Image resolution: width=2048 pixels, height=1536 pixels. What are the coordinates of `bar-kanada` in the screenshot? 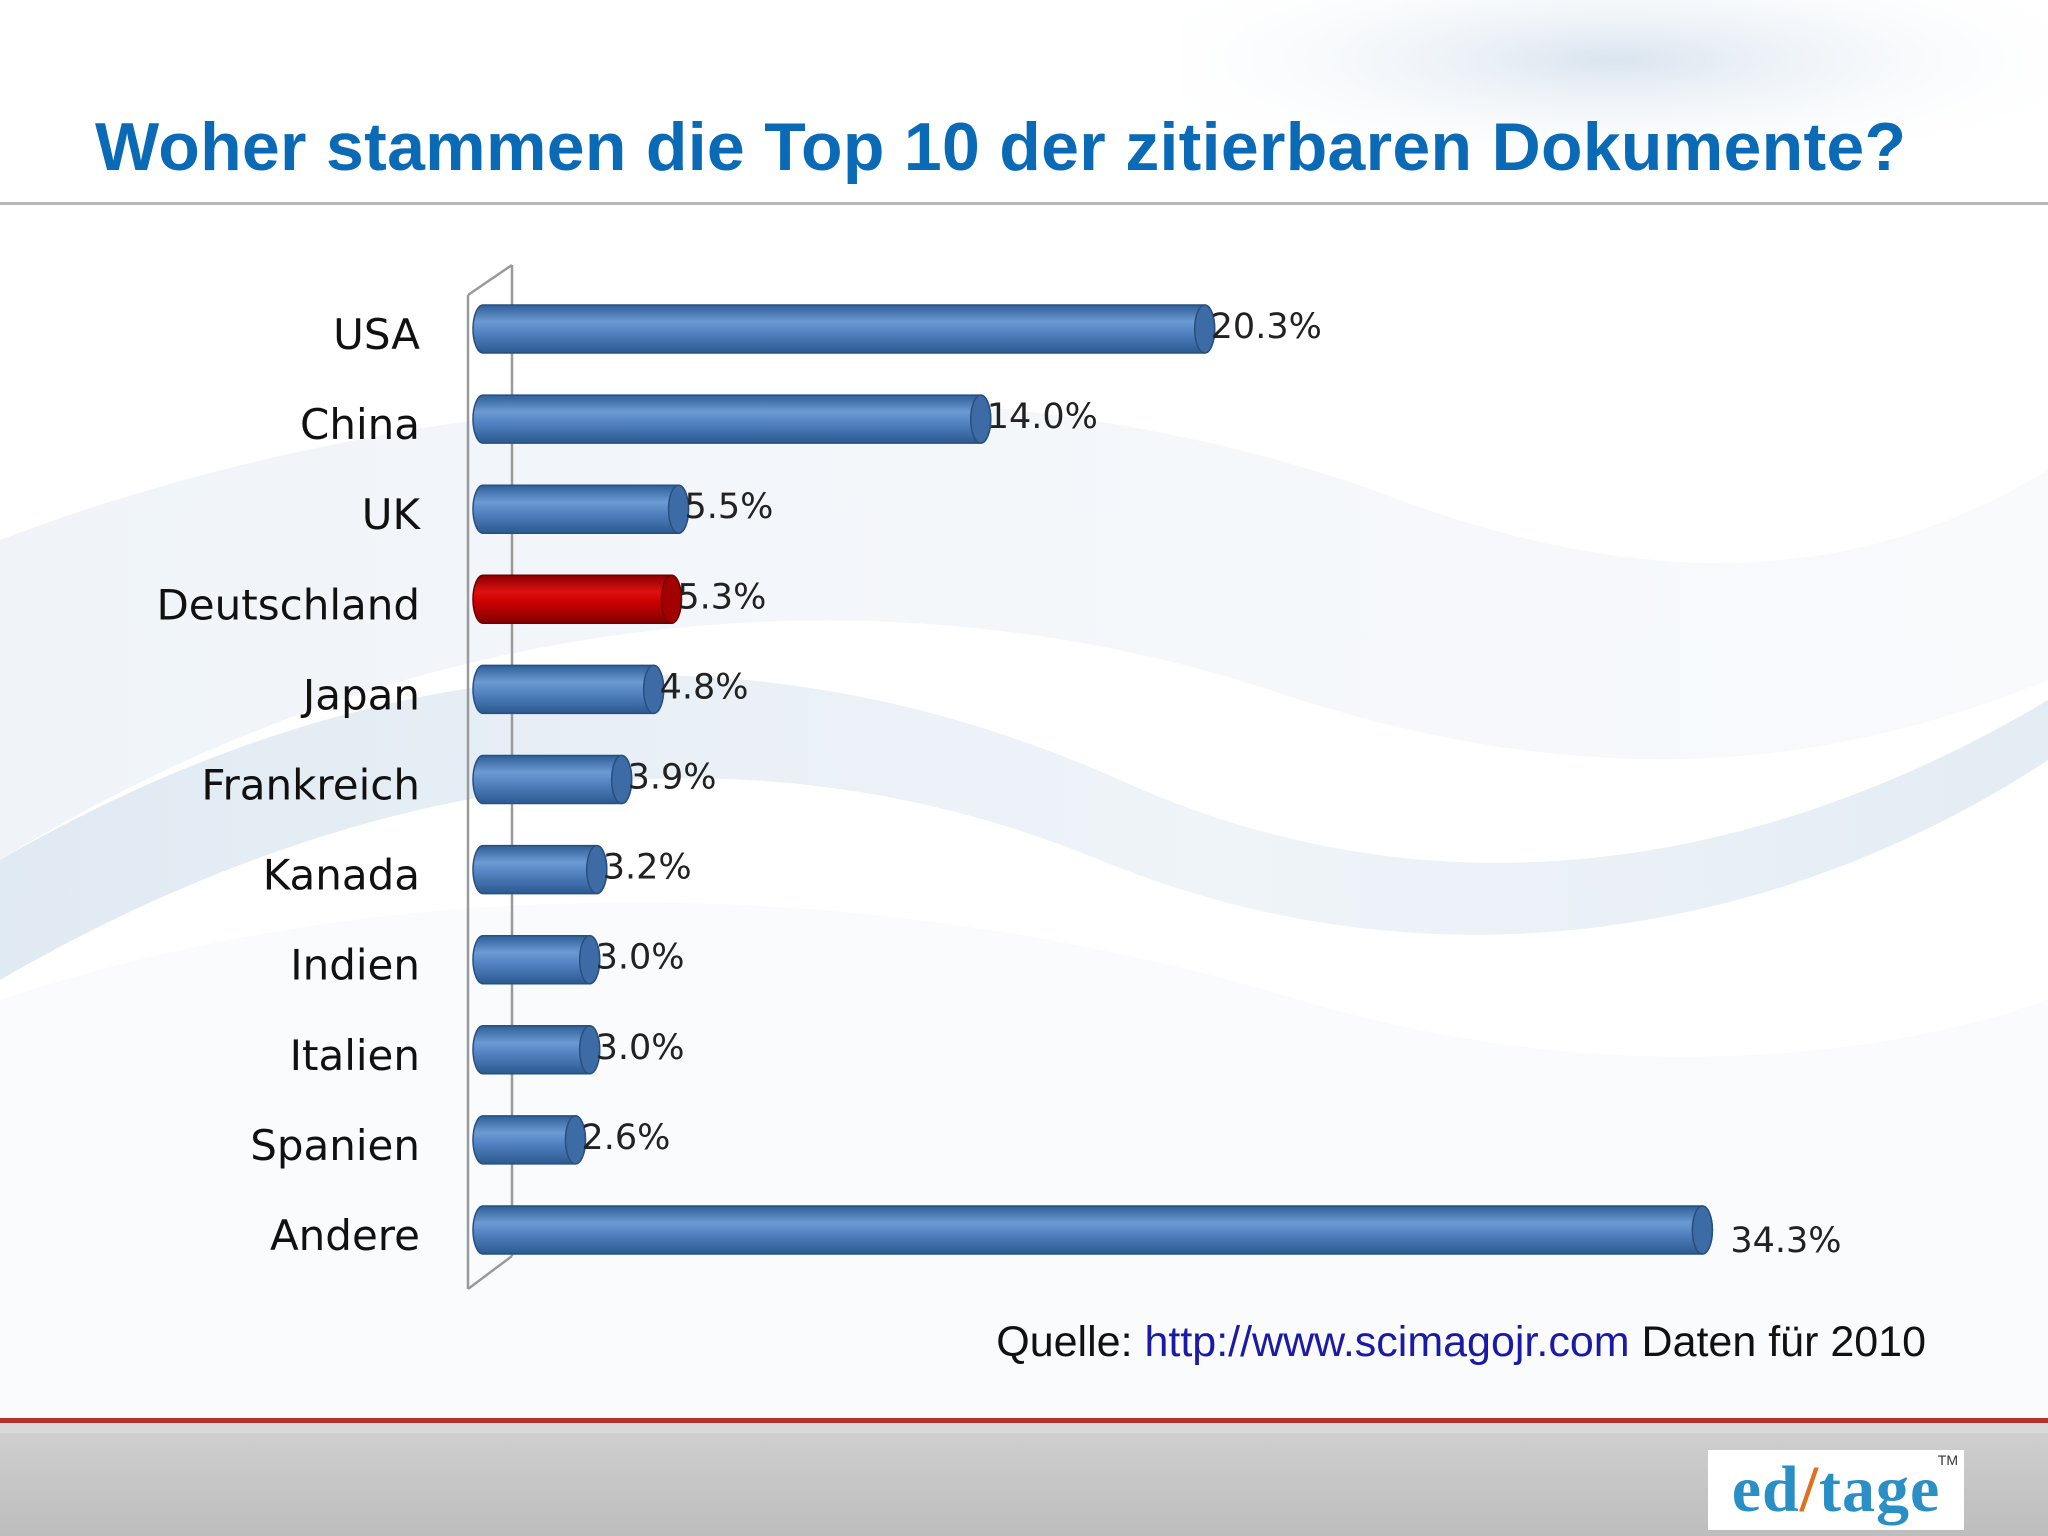 It's located at (540, 869).